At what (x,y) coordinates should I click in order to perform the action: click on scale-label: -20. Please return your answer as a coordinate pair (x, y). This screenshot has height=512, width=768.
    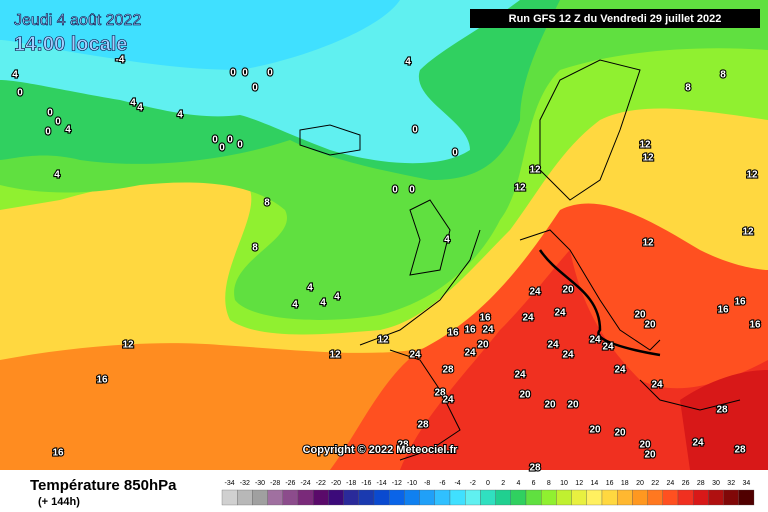
    Looking at the image, I should click on (336, 483).